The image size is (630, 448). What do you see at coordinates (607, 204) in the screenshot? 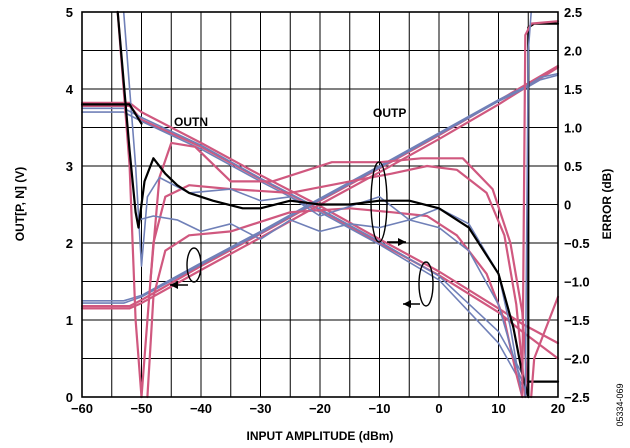
I see `y-right-axis-title: ERROR (dB)` at bounding box center [607, 204].